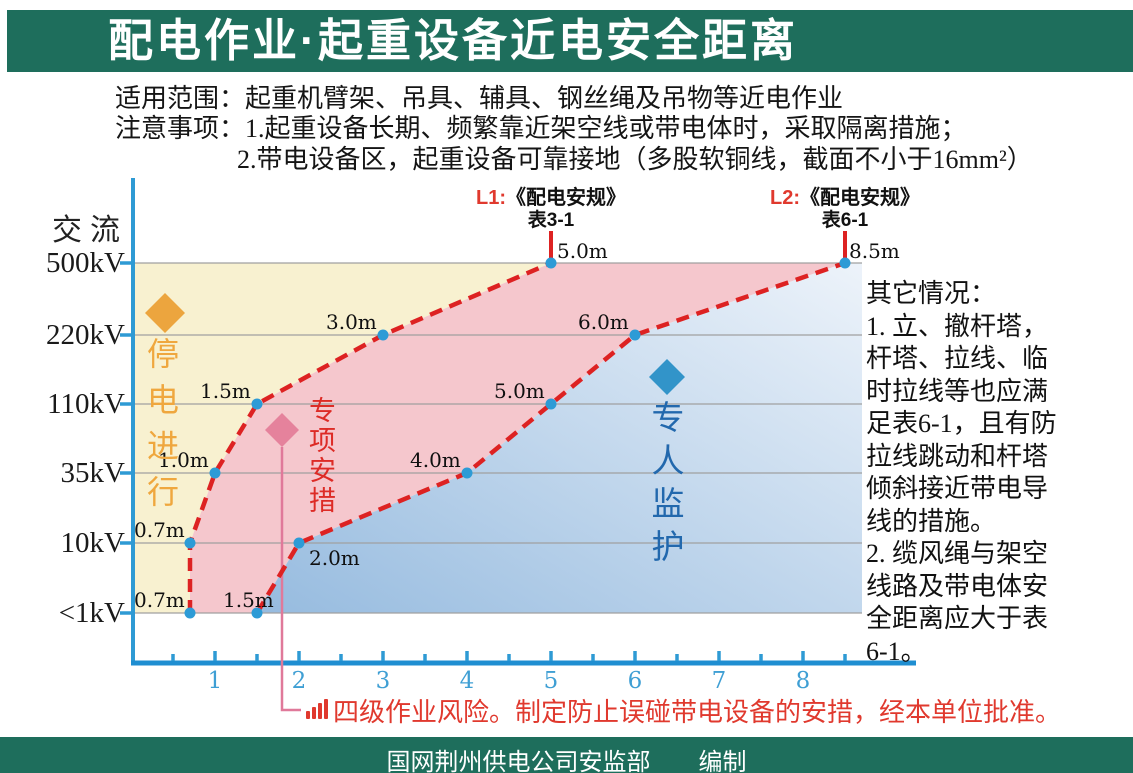 The image size is (1133, 773). Describe the element at coordinates (845, 220) in the screenshot. I see `l2-ref-table: 表6-1` at that location.